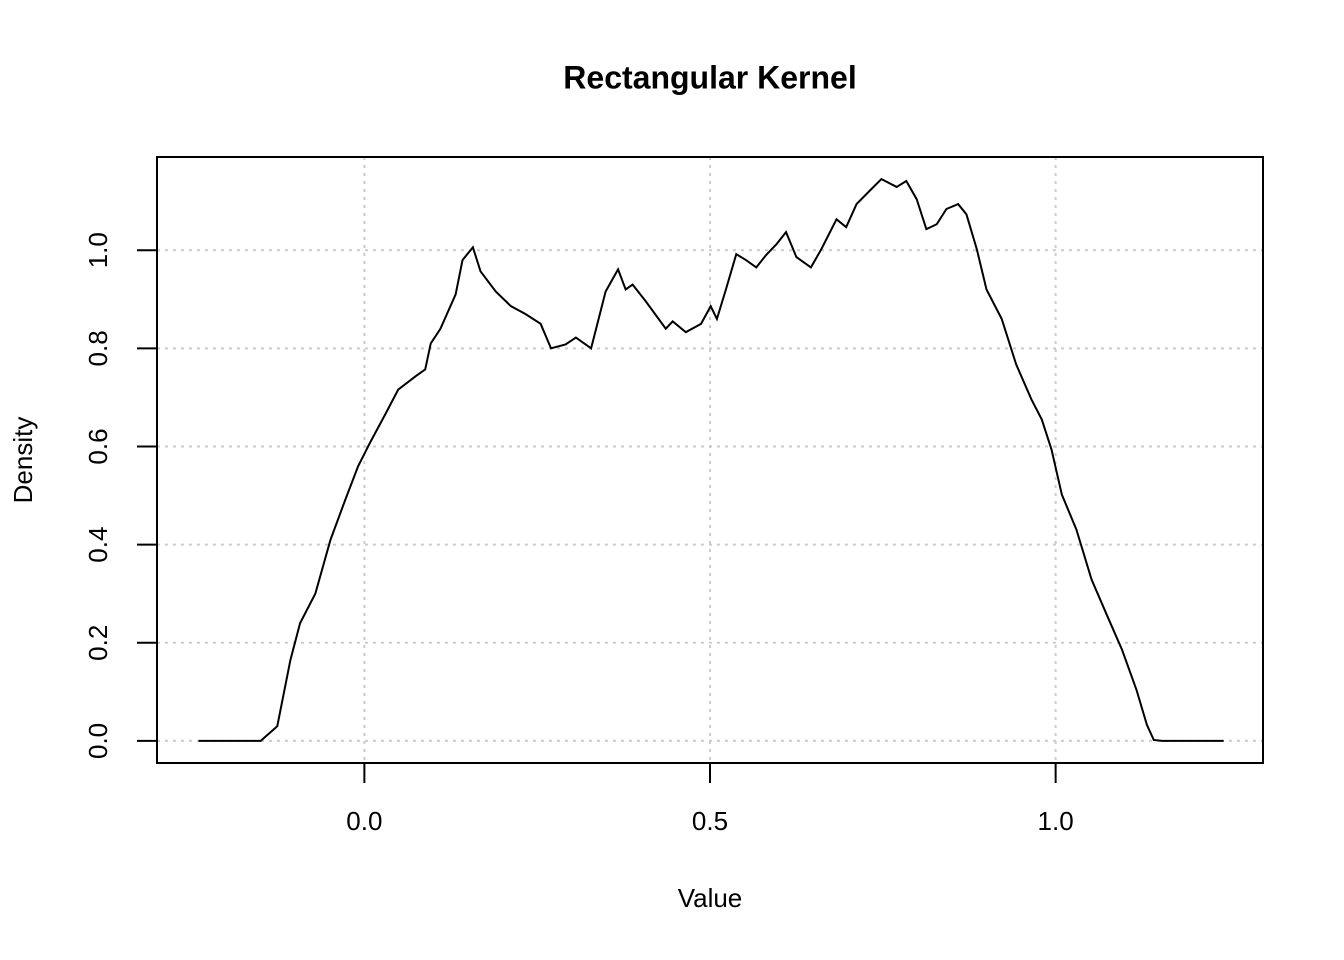  I want to click on x-tick-label: 0.0, so click(364, 821).